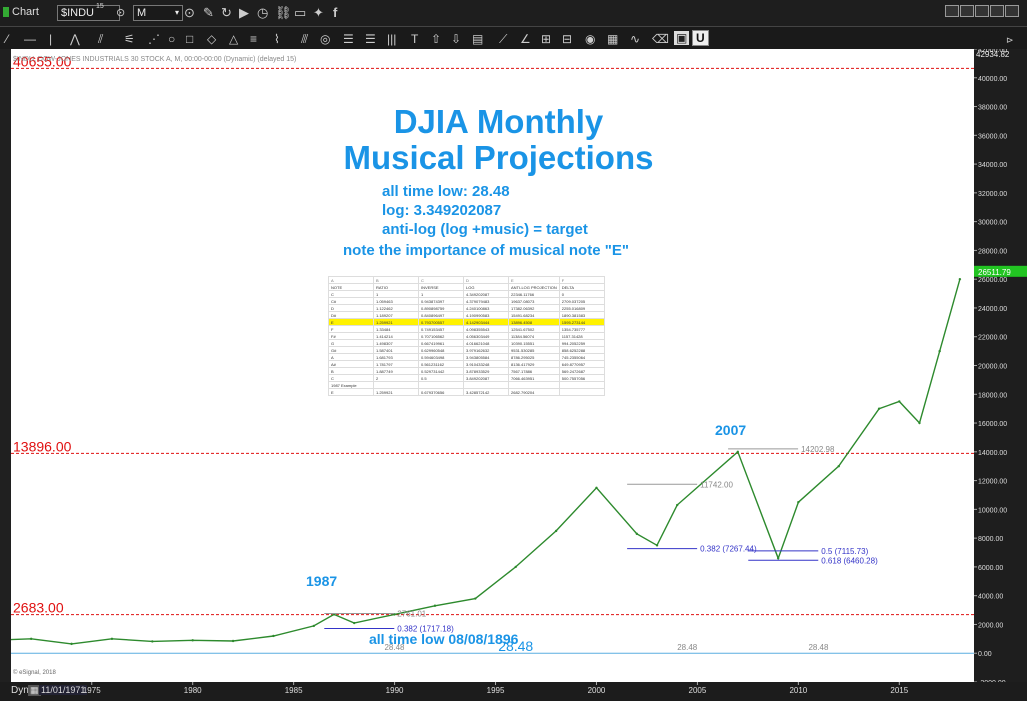 The image size is (1027, 701). What do you see at coordinates (498, 121) in the screenshot?
I see `chart-title: DJIA Monthly` at bounding box center [498, 121].